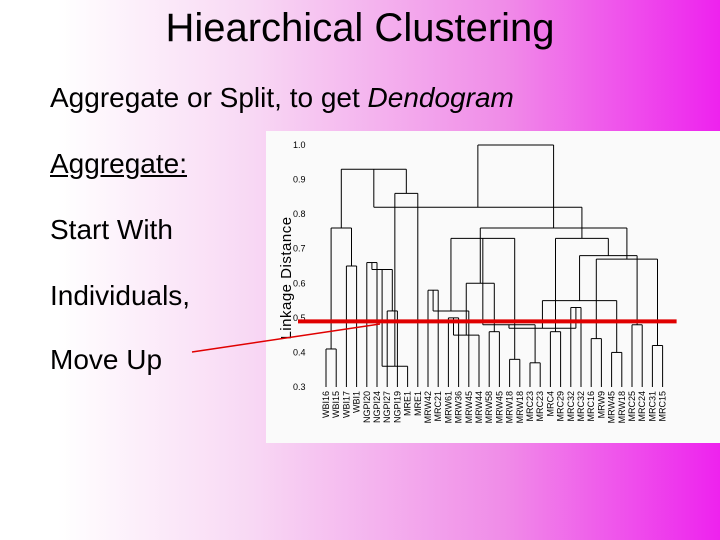  I want to click on leaf-label: MRW36, so click(459, 407).